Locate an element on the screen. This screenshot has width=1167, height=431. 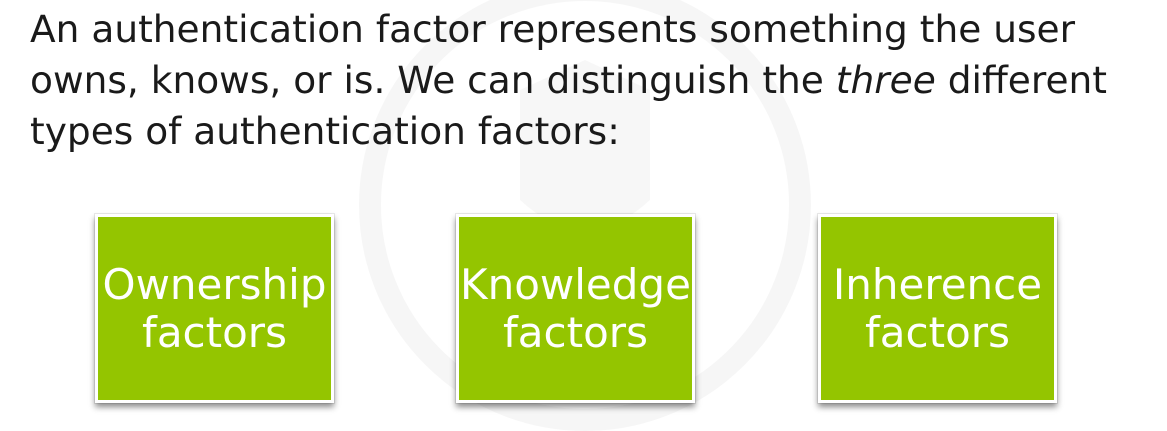
intro-emphasis: three is located at coordinates (885, 80).